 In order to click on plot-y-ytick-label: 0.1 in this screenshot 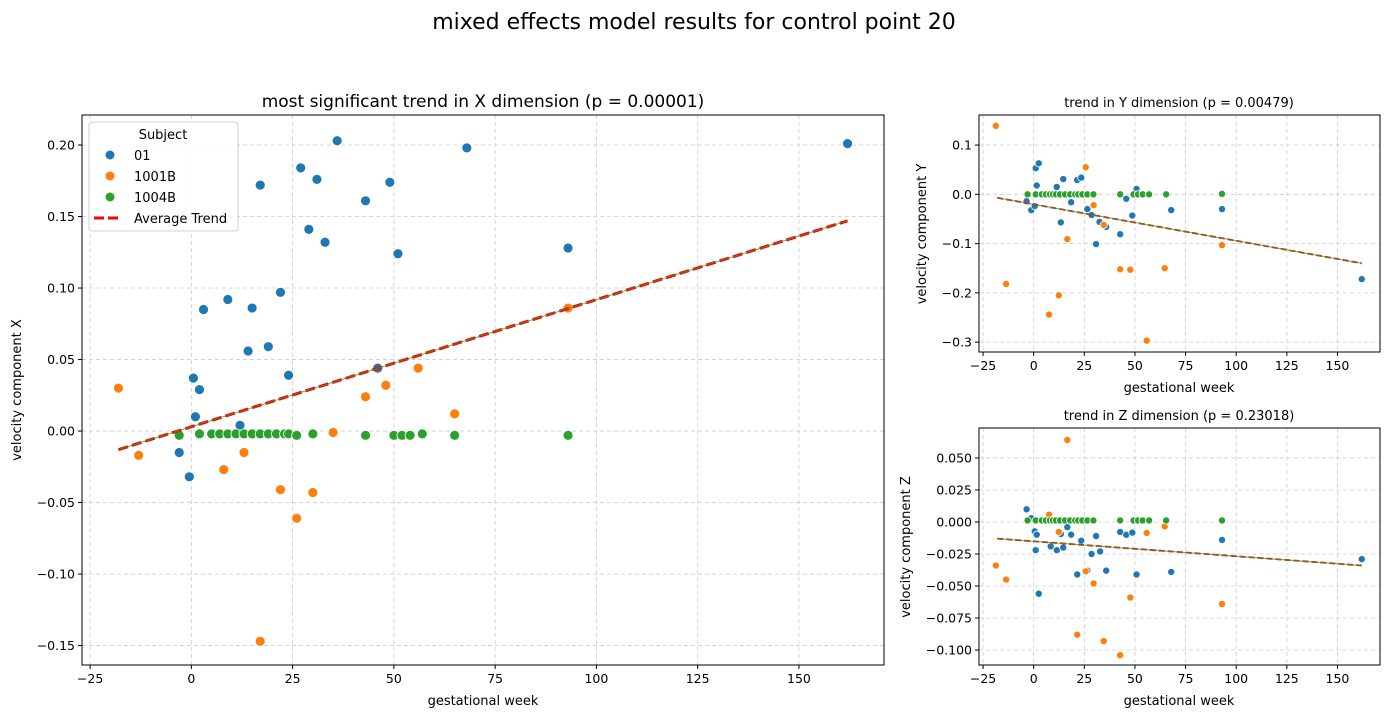, I will do `click(962, 145)`.